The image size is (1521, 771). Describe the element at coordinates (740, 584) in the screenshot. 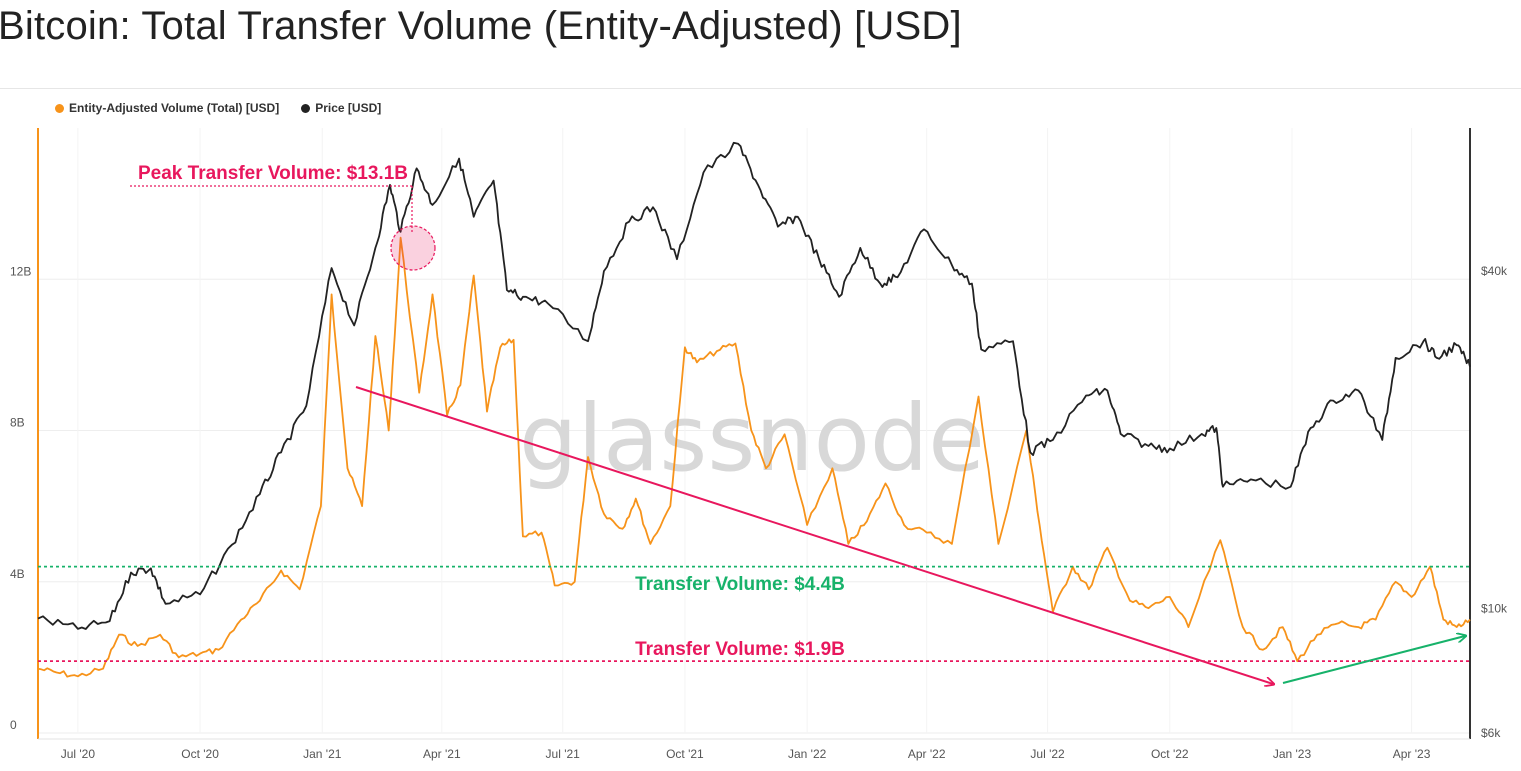

I see `mid-level-label: Transfer Volume: $4.4B` at that location.